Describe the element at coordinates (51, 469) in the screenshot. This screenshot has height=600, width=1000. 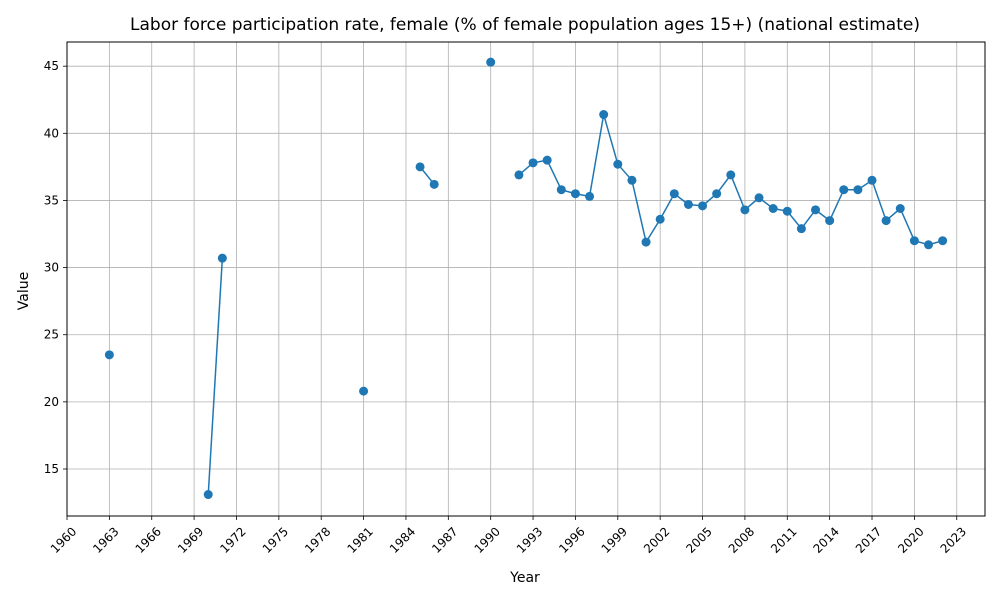
I see `y-tick-label: 15` at that location.